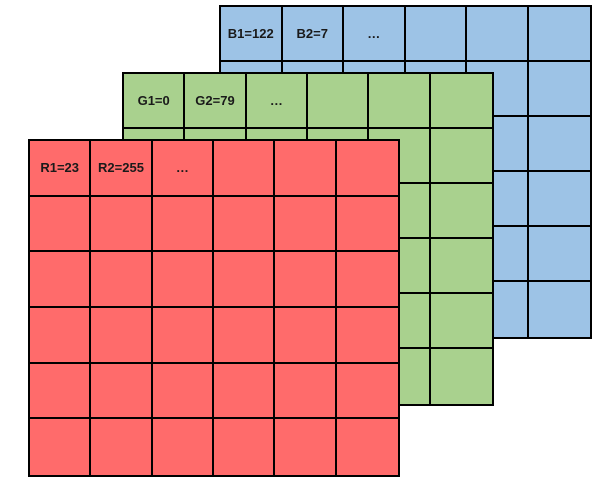  Describe the element at coordinates (122, 169) in the screenshot. I see `red-pixel-label: R2=255` at that location.